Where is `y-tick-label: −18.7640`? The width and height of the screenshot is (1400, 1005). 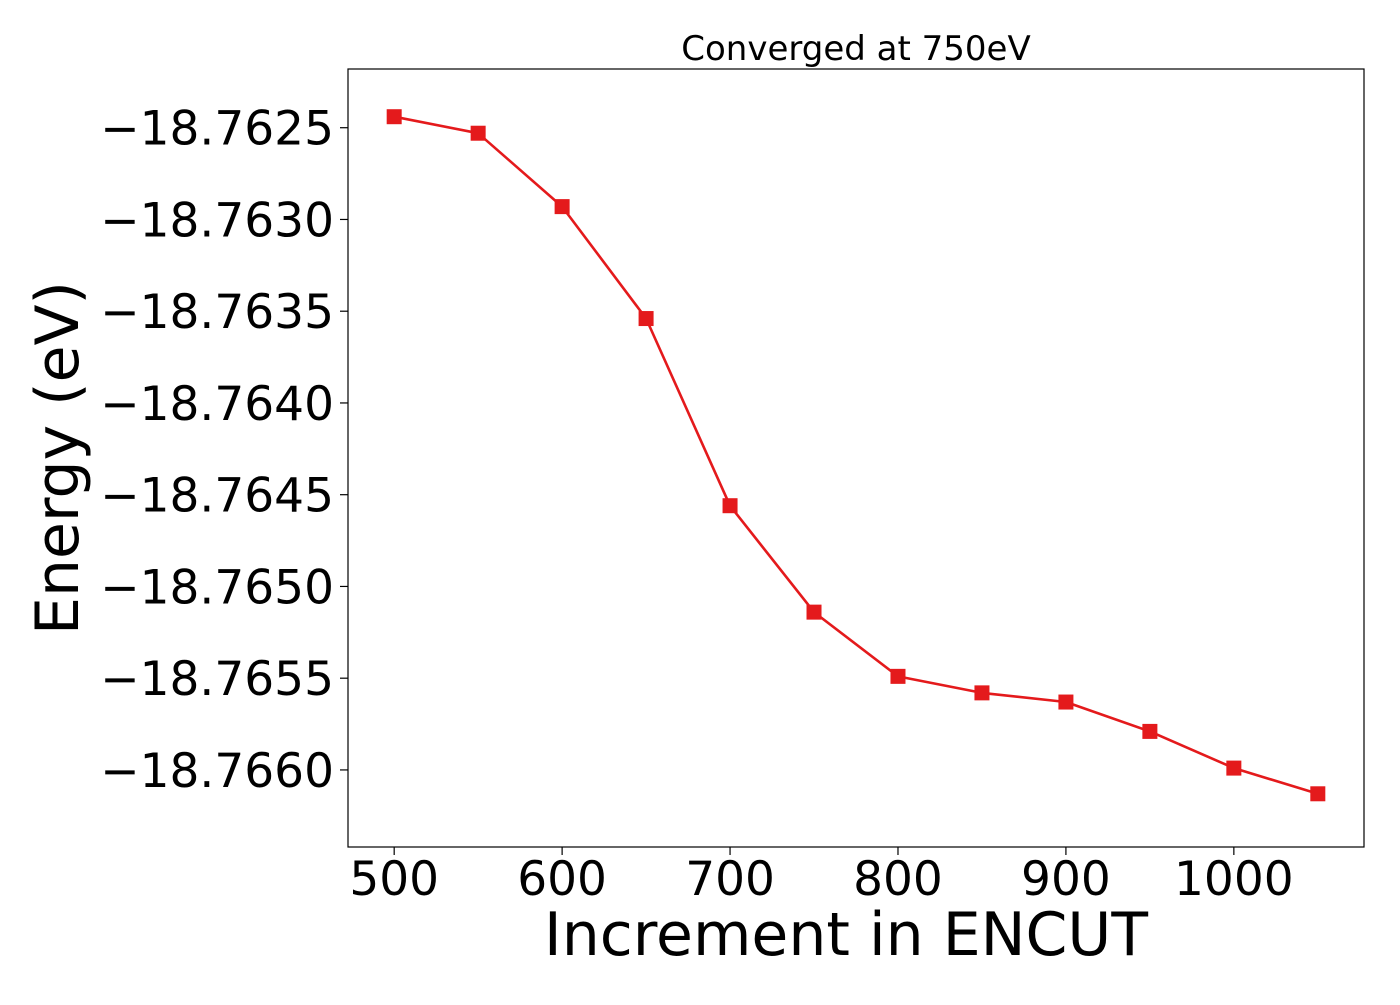
y-tick-label: −18.7640 is located at coordinates (217, 404).